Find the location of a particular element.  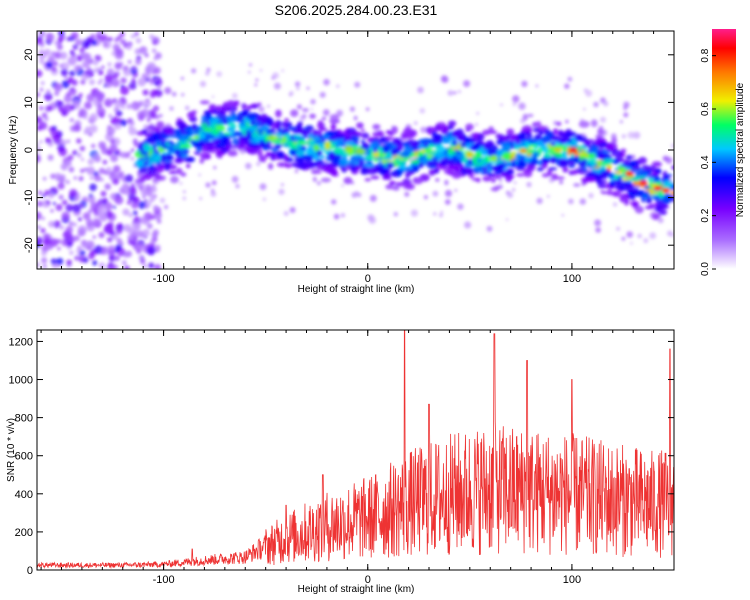

y-tick-label: 1000 is located at coordinates (21, 381).